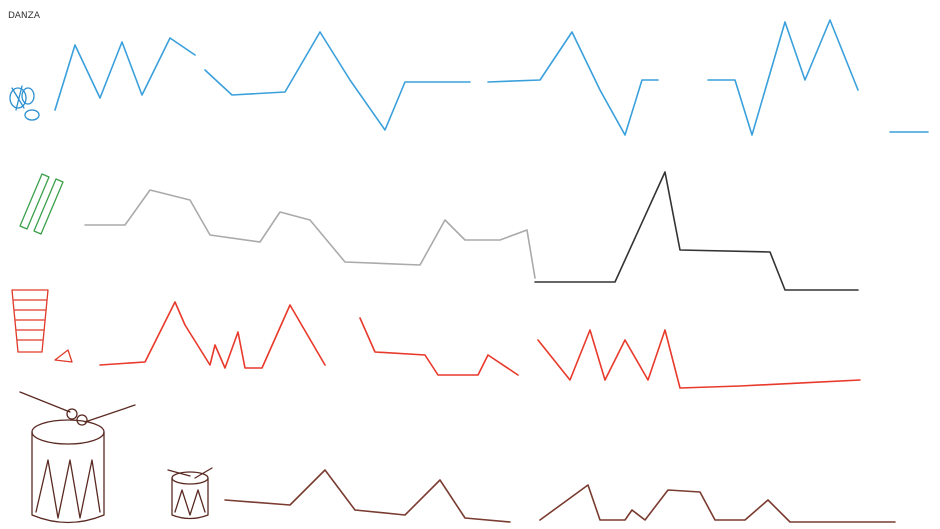 Image resolution: width=940 pixels, height=529 pixels. Describe the element at coordinates (41, 204) in the screenshot. I see `claves-icon` at that location.